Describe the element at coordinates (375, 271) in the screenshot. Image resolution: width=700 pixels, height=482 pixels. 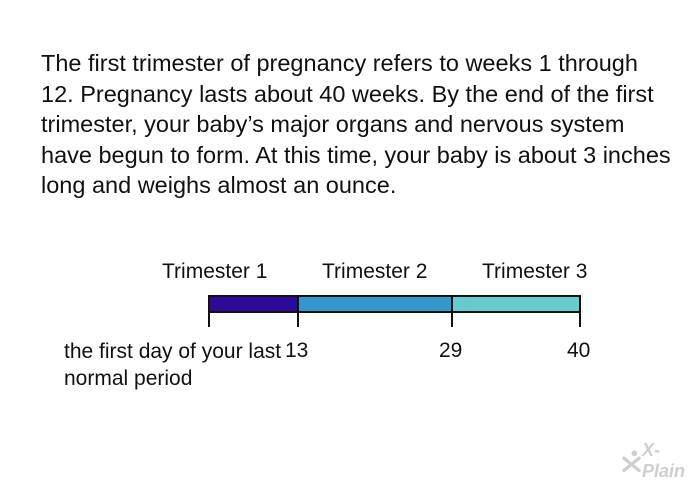
I see `trimester-2-label: Trimester 2` at that location.